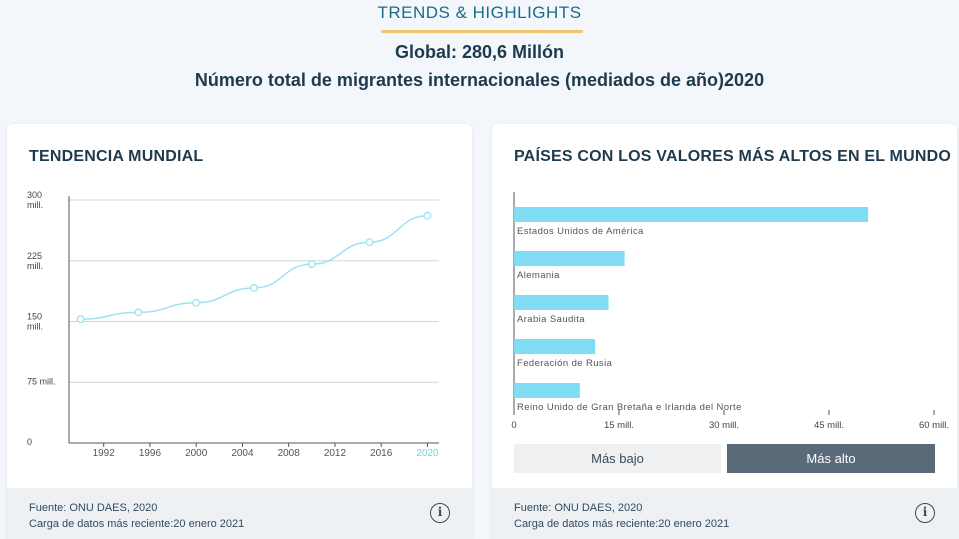  Describe the element at coordinates (335, 453) in the screenshot. I see `x-tick-label: 2012` at that location.